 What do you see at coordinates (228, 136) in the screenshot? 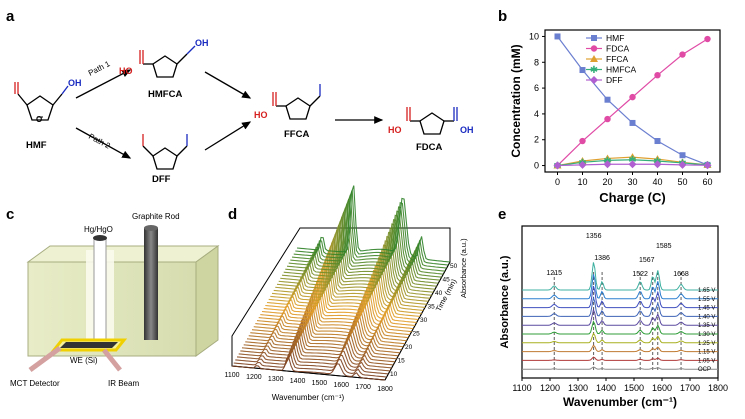
I see `arrow-dff-ffca` at bounding box center [228, 136].